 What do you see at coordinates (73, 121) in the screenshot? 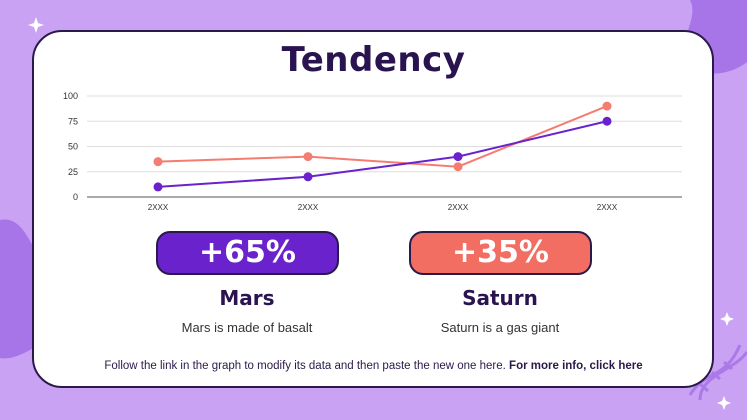
I see `y-tick-label: 75` at bounding box center [73, 121].